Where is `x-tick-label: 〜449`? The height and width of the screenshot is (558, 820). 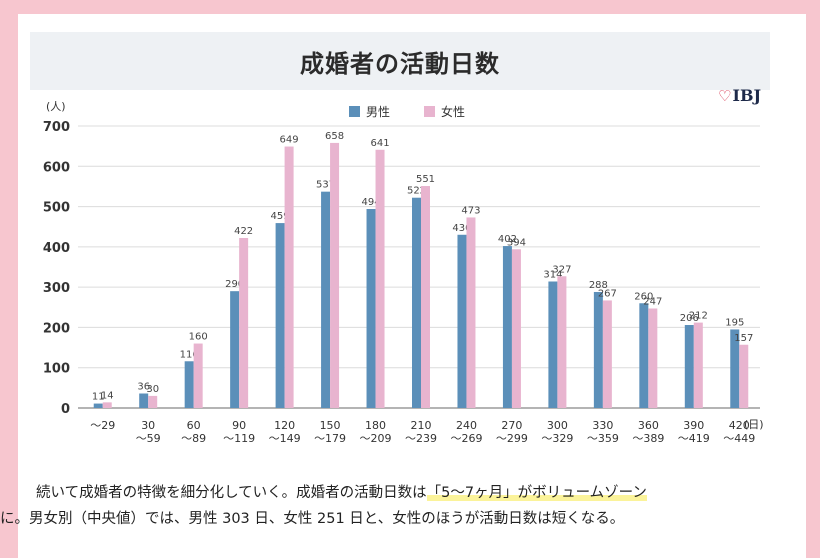 x-tick-label: 〜449 is located at coordinates (739, 438).